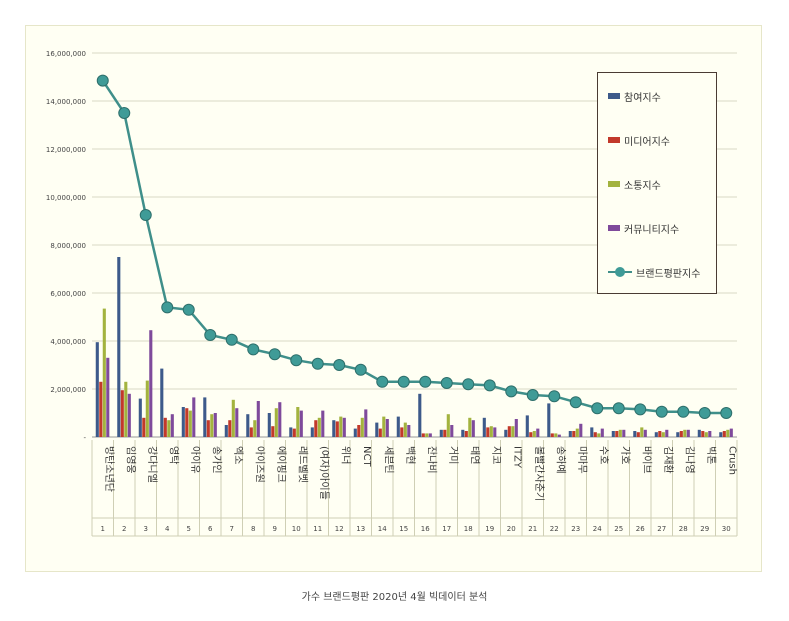  What do you see at coordinates (66, 102) in the screenshot?
I see `y-tick-label: 14,000,000` at bounding box center [66, 102].